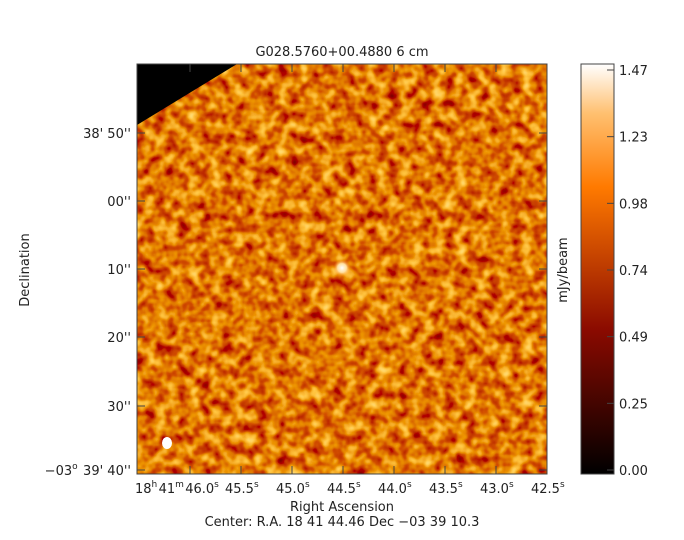 This screenshot has width=684, height=540. What do you see at coordinates (392, 489) in the screenshot?
I see `tick-text: 44.0` at bounding box center [392, 489].